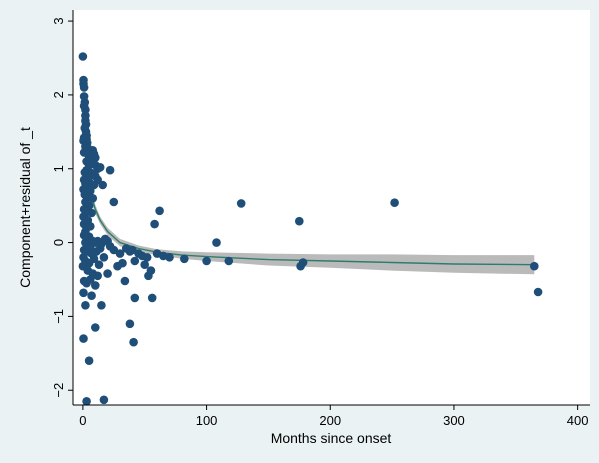 The height and width of the screenshot is (463, 599). I want to click on y-tick-label-2: 2, so click(58, 94).